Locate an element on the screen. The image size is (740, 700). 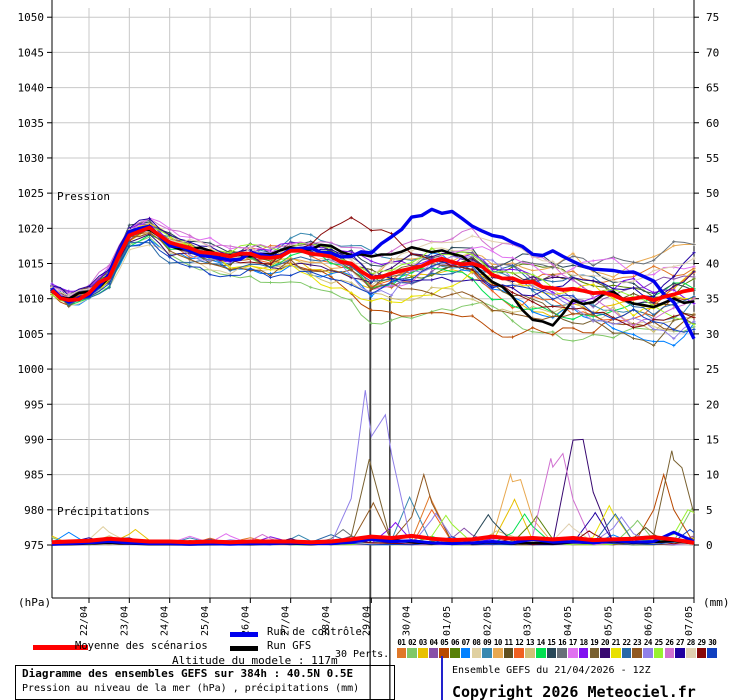
member-29-cell: 29 is located at coordinates (701, 647).